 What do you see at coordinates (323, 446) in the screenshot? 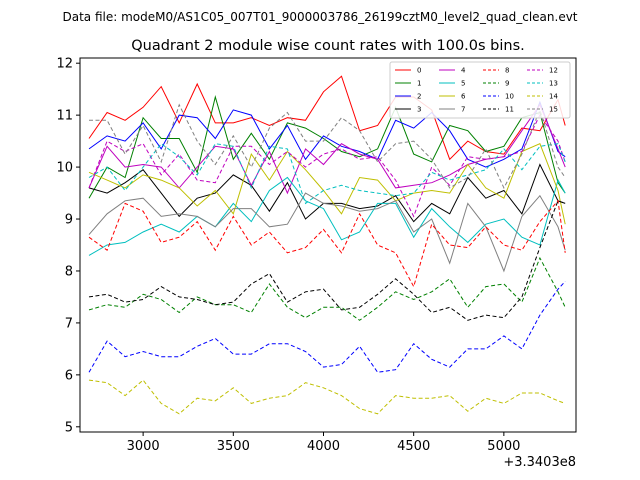
I see `x-tick-label: 4000` at bounding box center [323, 446].